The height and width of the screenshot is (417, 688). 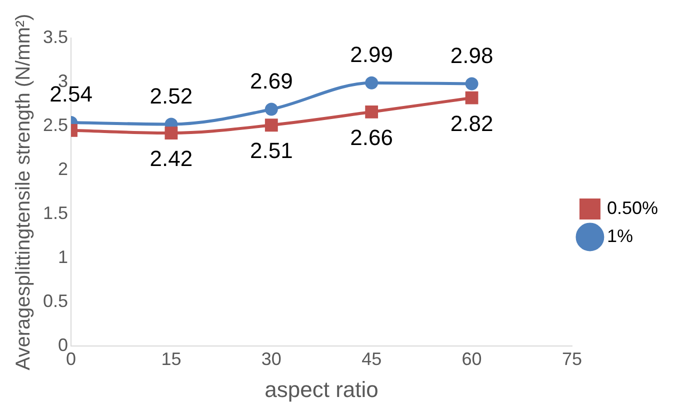 What do you see at coordinates (171, 159) in the screenshot?
I see `data-label: 2.42` at bounding box center [171, 159].